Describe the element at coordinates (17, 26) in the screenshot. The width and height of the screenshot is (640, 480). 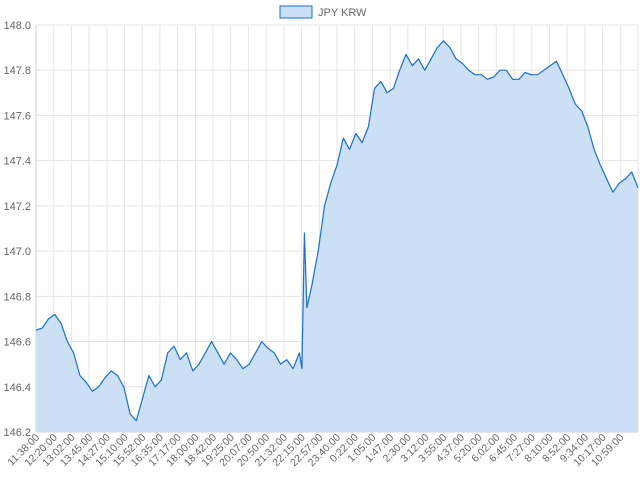
I see `y-tick-label: 148.0` at that location.